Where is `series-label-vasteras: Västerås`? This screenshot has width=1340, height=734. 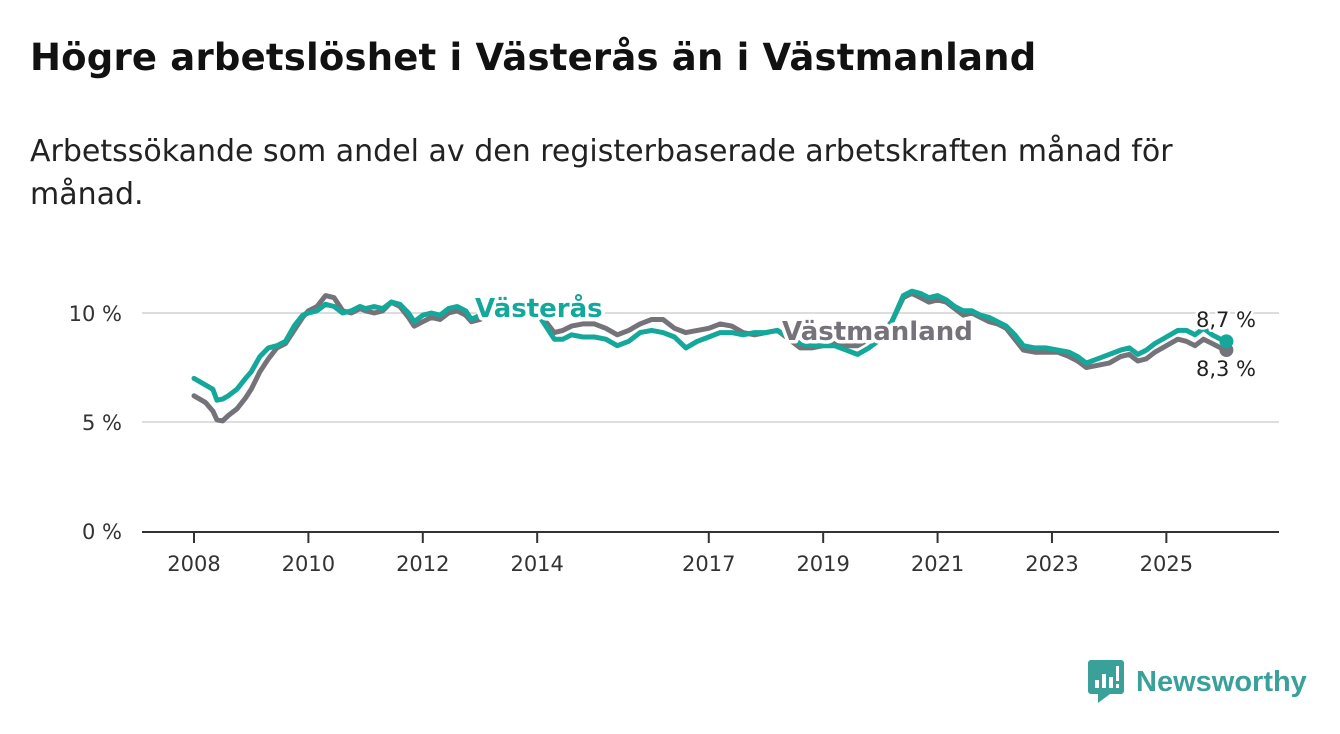 series-label-vasteras: Västerås is located at coordinates (539, 308).